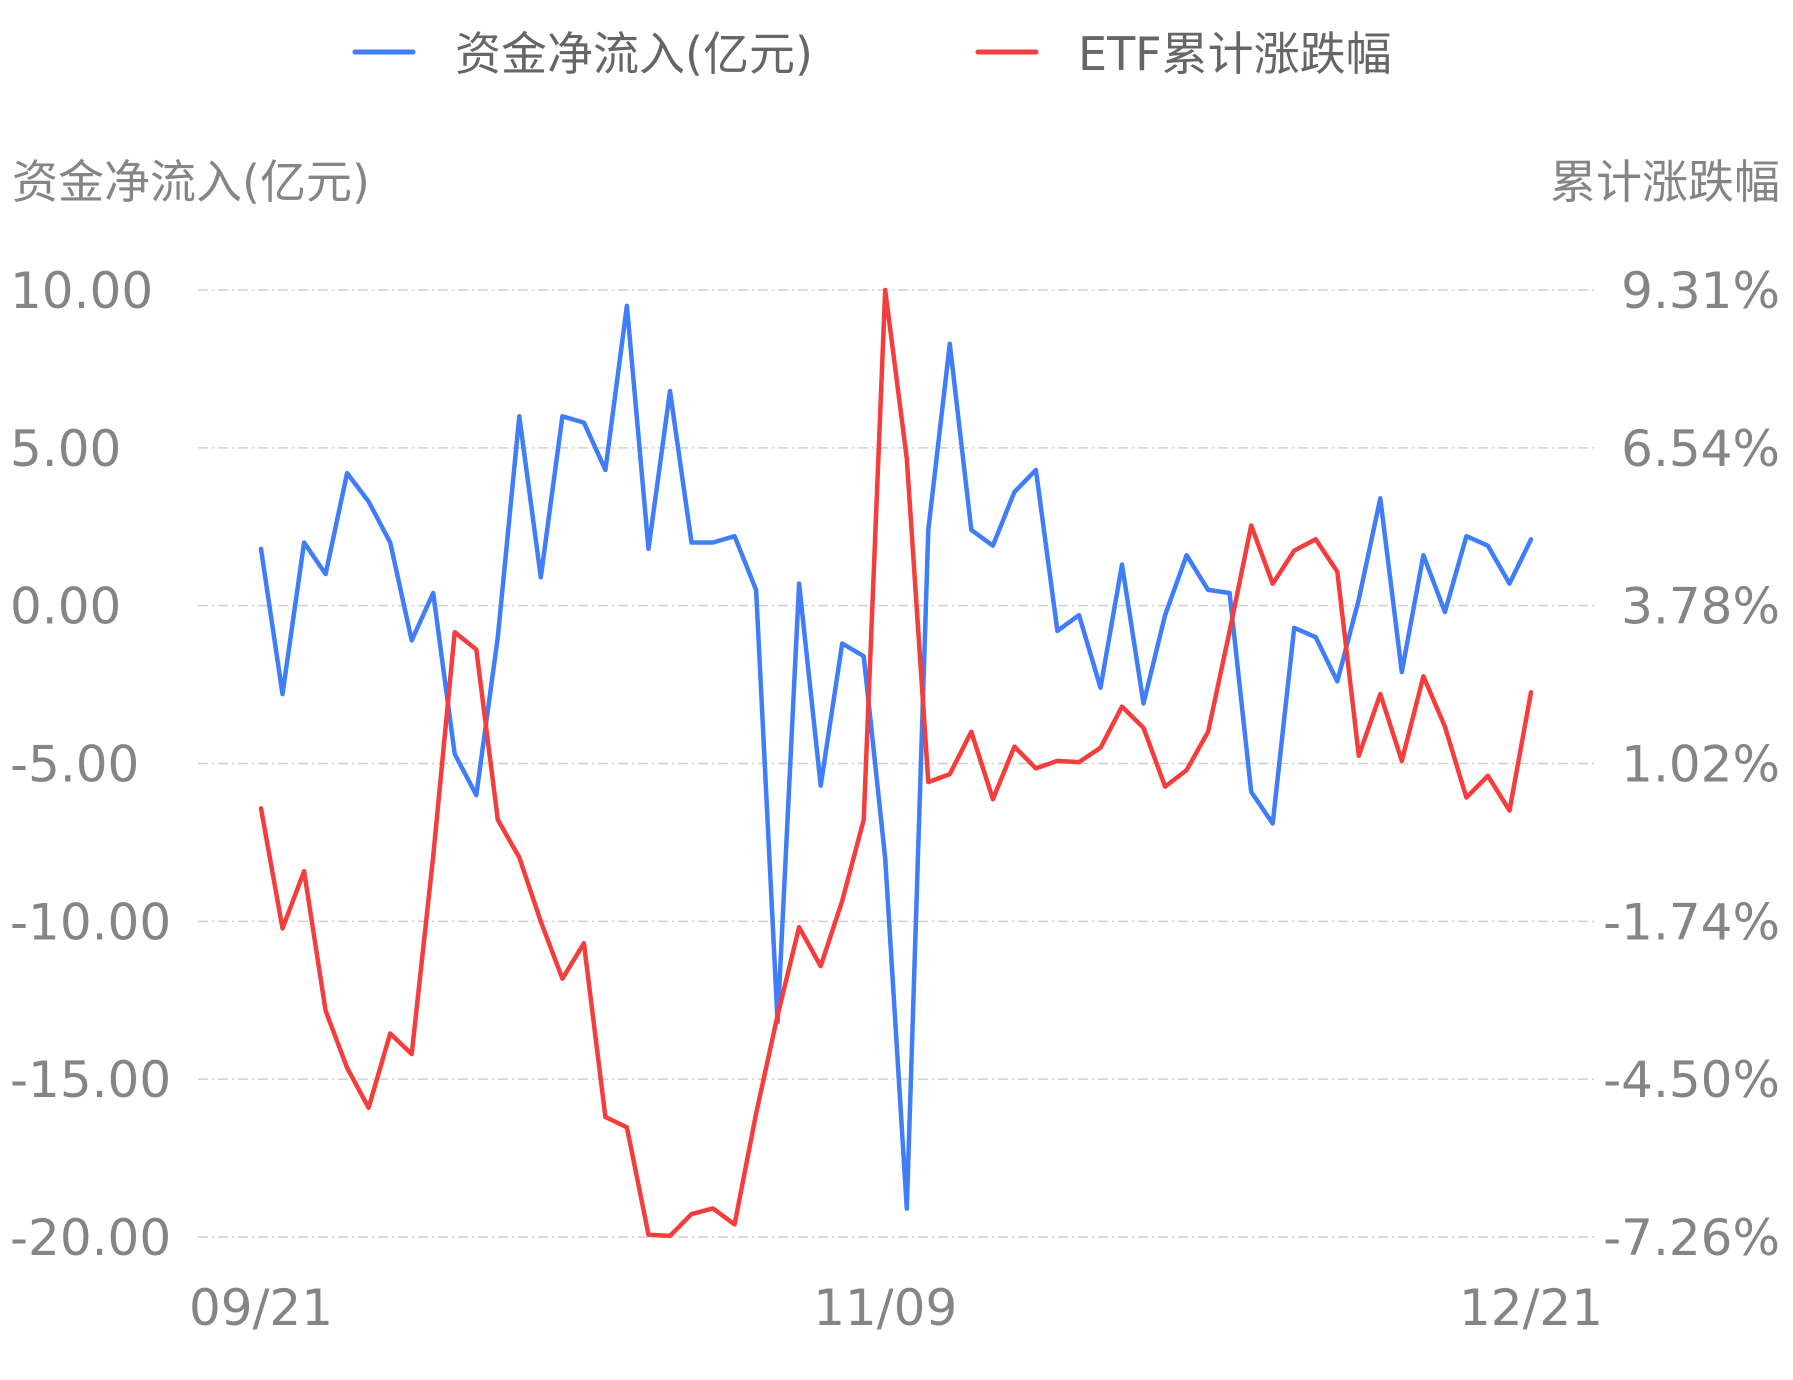 The image size is (1793, 1380). I want to click on x-tick-label: 09/21, so click(261, 1308).